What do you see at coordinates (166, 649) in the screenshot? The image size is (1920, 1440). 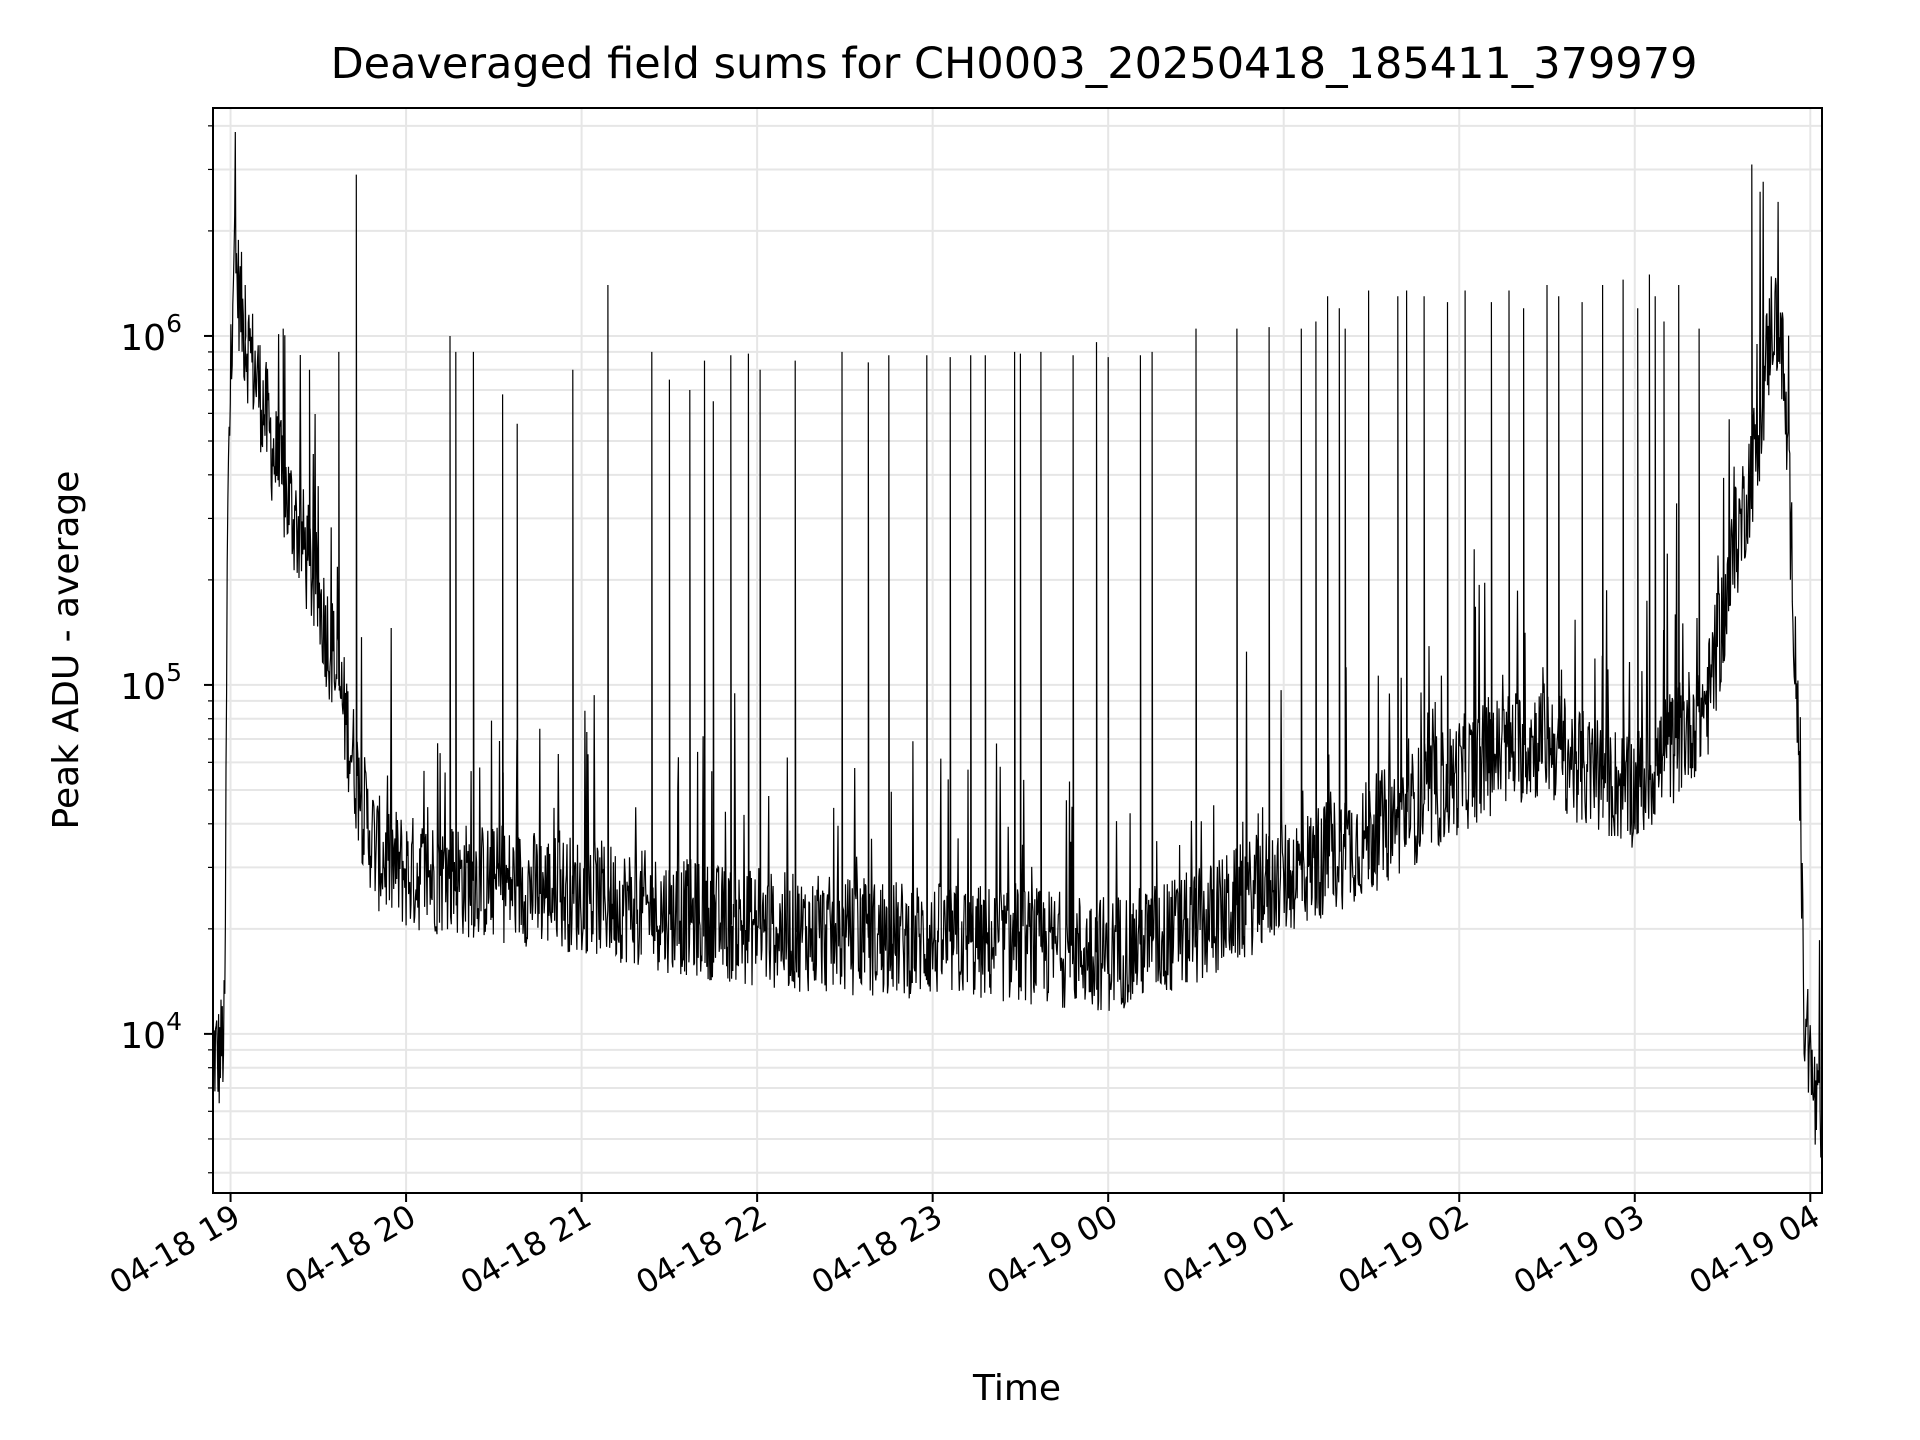 I see `y-axis: 10⁴ 10⁵ 10⁶` at bounding box center [166, 649].